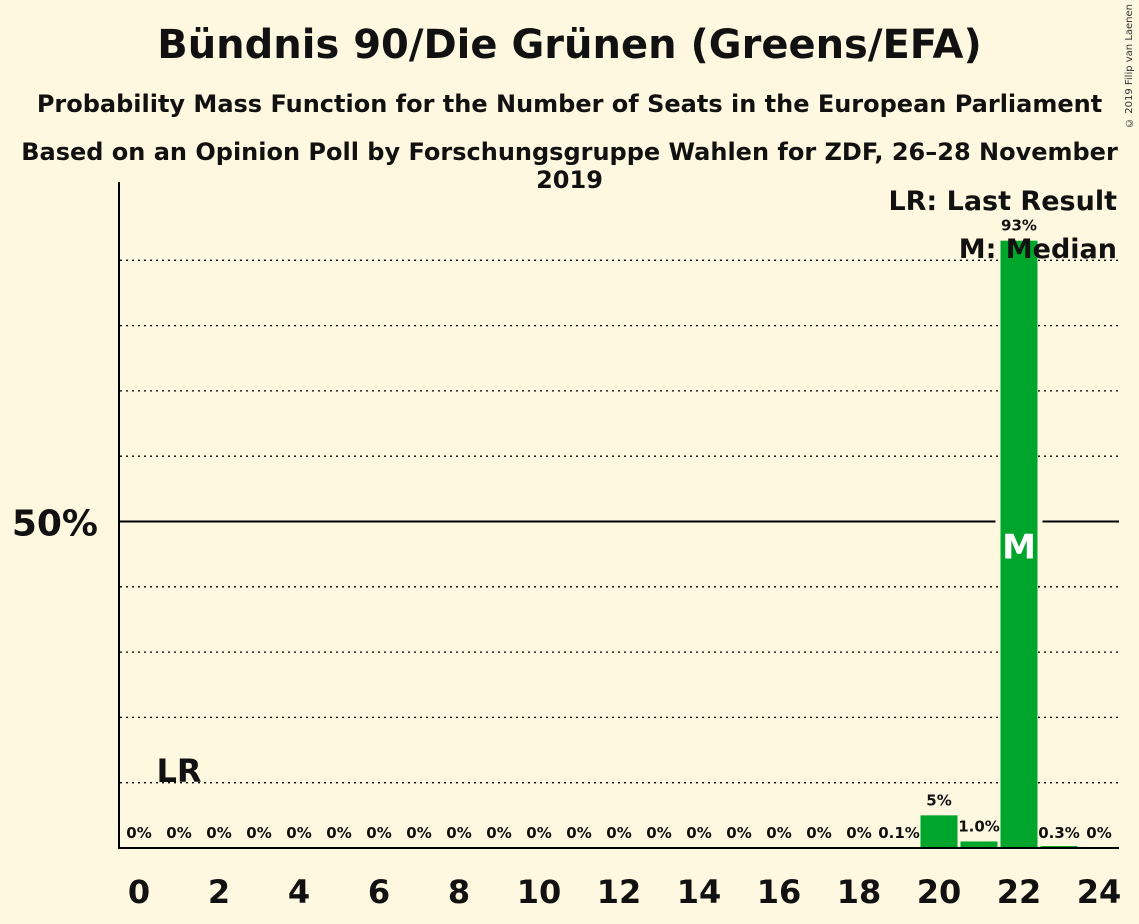  Describe the element at coordinates (939, 892) in the screenshot. I see `x-tick-20: 20` at that location.